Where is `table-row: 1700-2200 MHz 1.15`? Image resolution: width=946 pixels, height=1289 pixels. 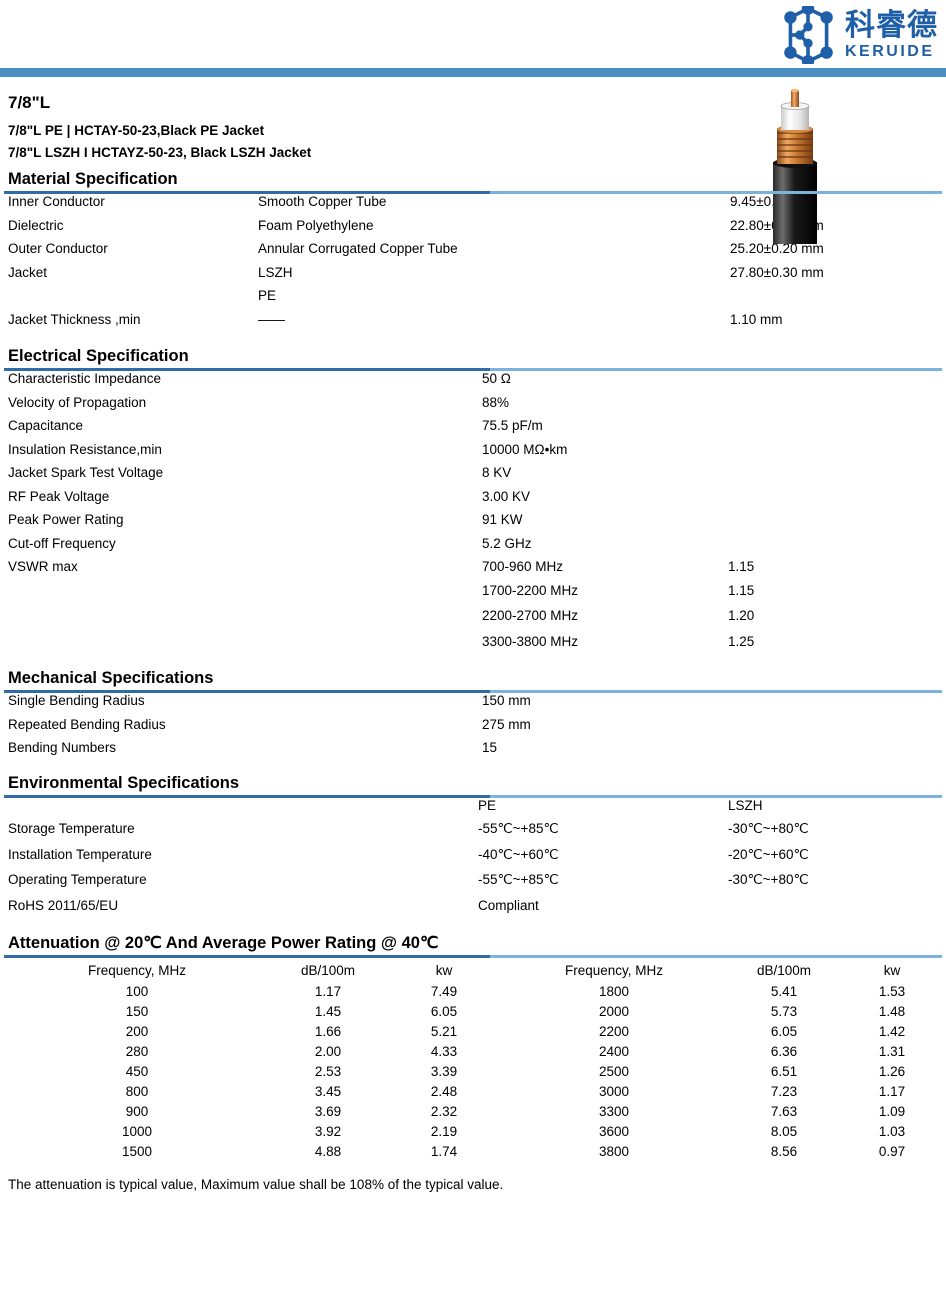
table-row: 1700-2200 MHz 1.15 is located at coordinates (477, 596).